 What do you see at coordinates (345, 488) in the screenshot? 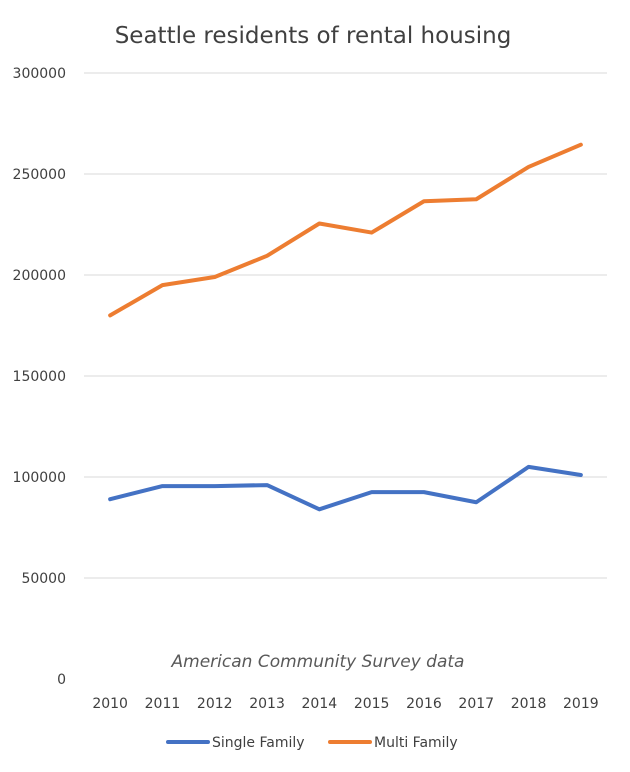
I see `series-line-single-family` at bounding box center [345, 488].